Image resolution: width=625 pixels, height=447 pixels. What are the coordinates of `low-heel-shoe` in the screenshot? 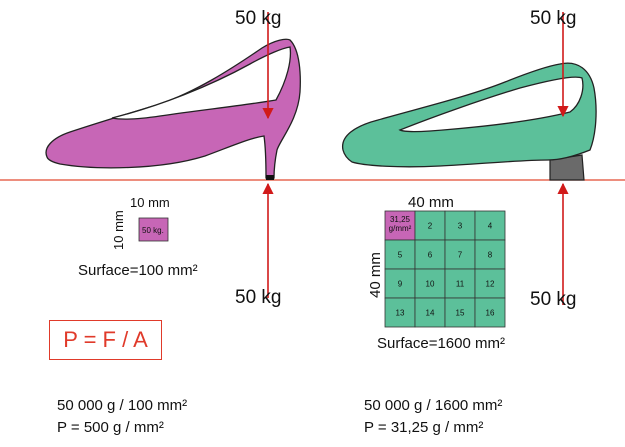 It's located at (469, 121).